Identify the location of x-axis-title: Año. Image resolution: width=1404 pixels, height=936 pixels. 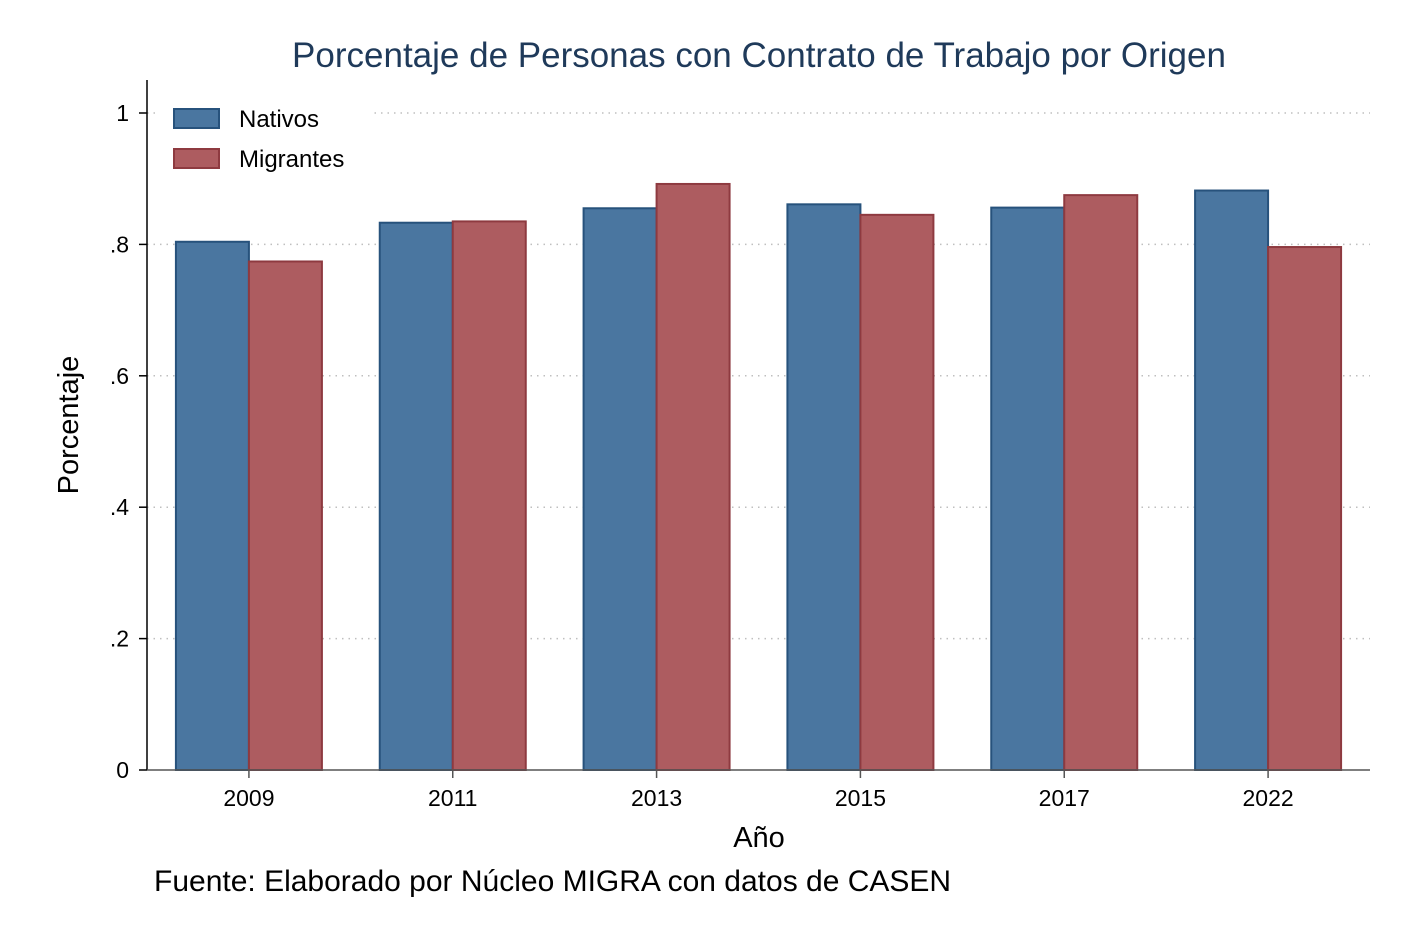
(759, 838).